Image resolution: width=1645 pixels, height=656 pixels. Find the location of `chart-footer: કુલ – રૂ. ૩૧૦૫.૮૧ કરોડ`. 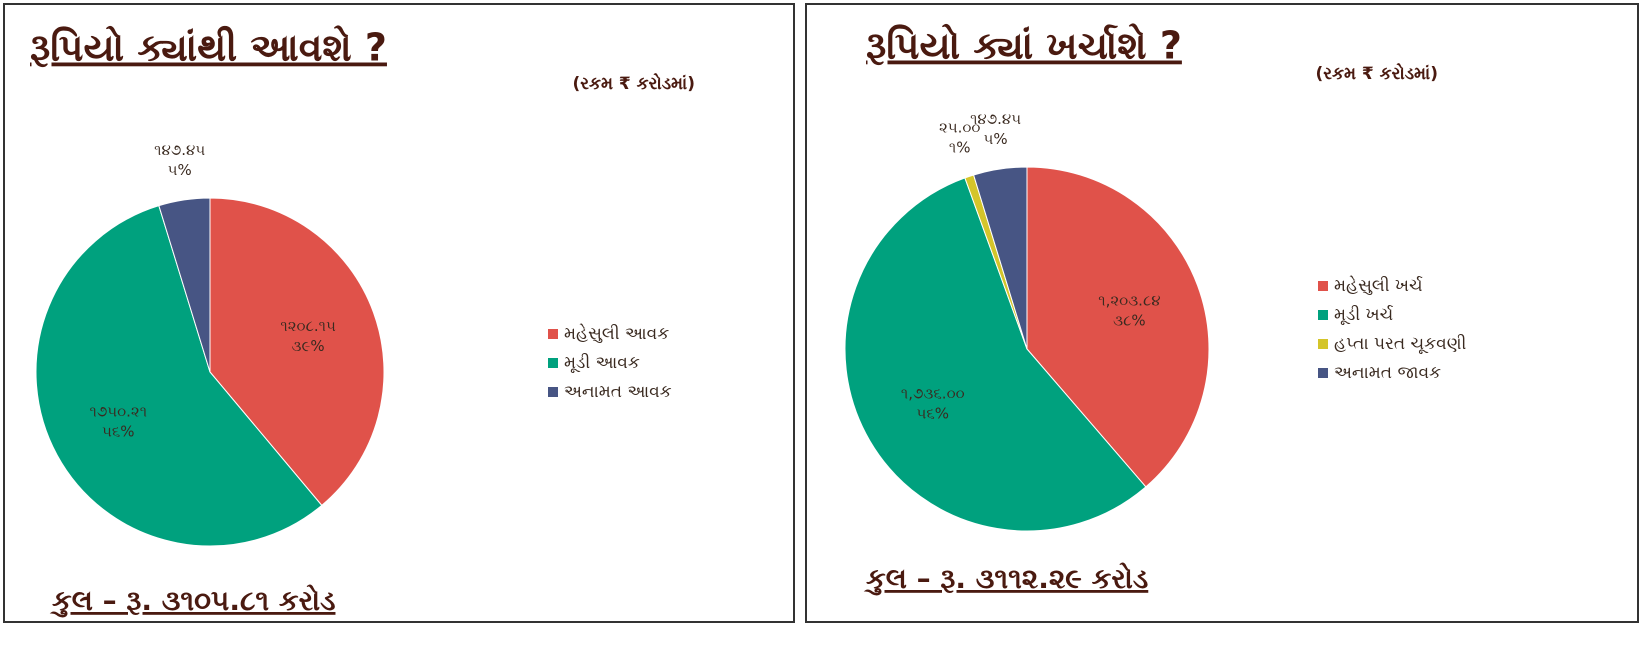

chart-footer: કુલ – રૂ. ૩૧૦૫.૮૧ કરોડ is located at coordinates (193, 600).